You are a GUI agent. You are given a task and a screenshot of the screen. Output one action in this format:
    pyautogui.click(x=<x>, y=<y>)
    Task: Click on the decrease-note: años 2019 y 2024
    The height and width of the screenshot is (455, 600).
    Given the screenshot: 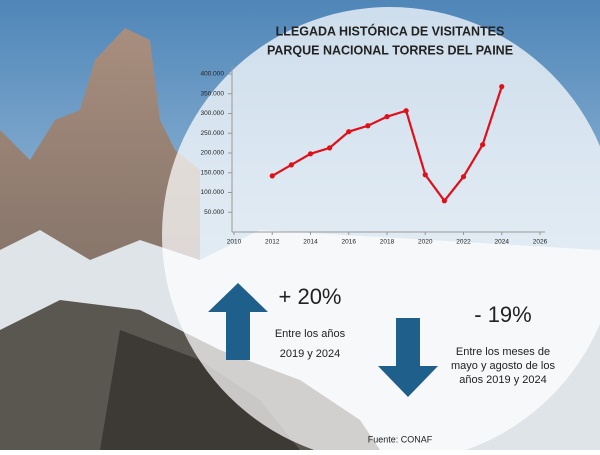 What is the action you would take?
    pyautogui.click(x=502, y=380)
    